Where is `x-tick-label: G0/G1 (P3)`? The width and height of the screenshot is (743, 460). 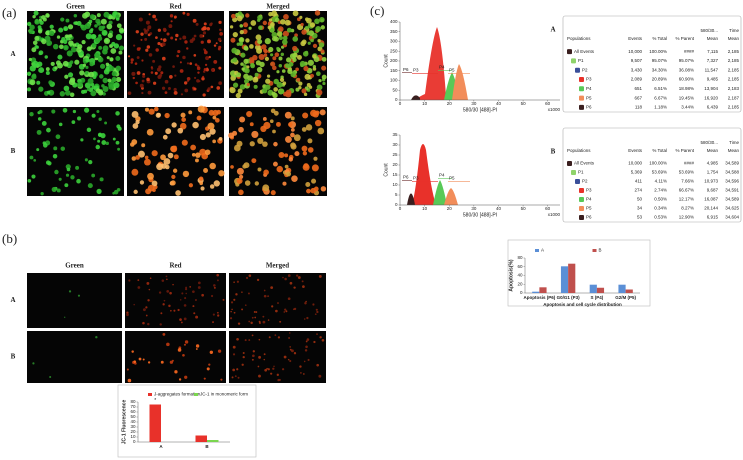 x-tick-label: G0/G1 (P3) is located at coordinates (569, 297).